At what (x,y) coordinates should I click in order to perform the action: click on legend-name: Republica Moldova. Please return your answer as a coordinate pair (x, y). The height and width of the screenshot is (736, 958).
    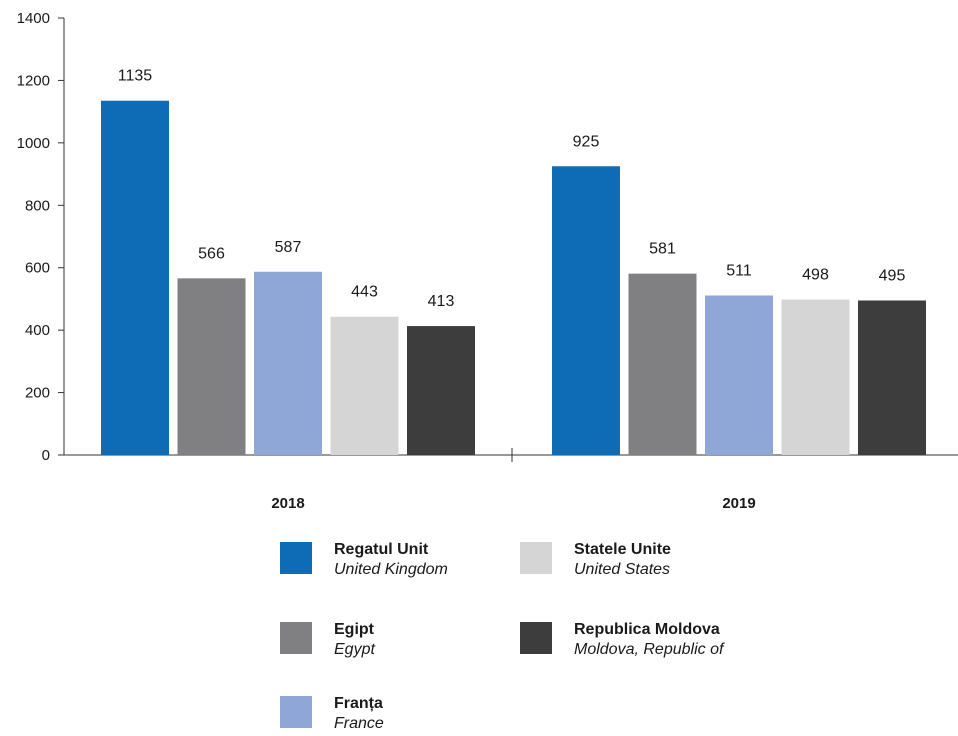
    Looking at the image, I should click on (647, 629).